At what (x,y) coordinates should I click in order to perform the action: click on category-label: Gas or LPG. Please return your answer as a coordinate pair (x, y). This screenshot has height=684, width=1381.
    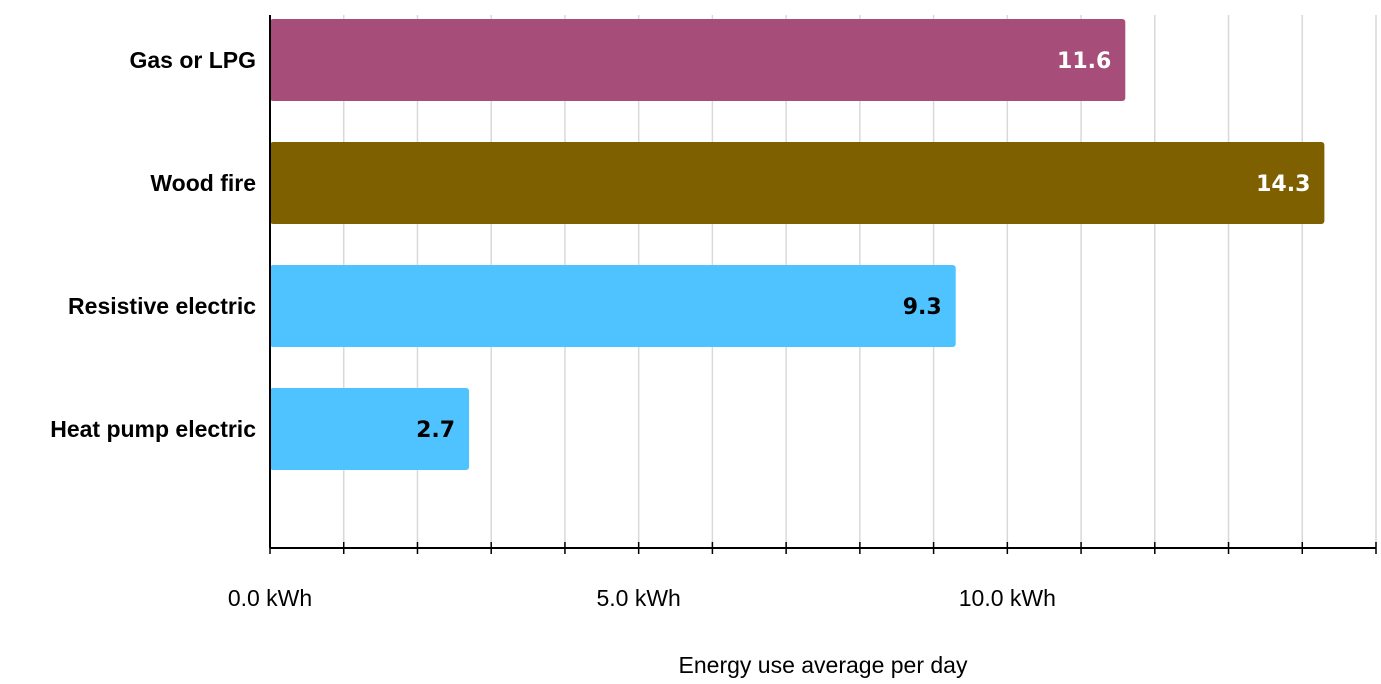
    Looking at the image, I should click on (192, 60).